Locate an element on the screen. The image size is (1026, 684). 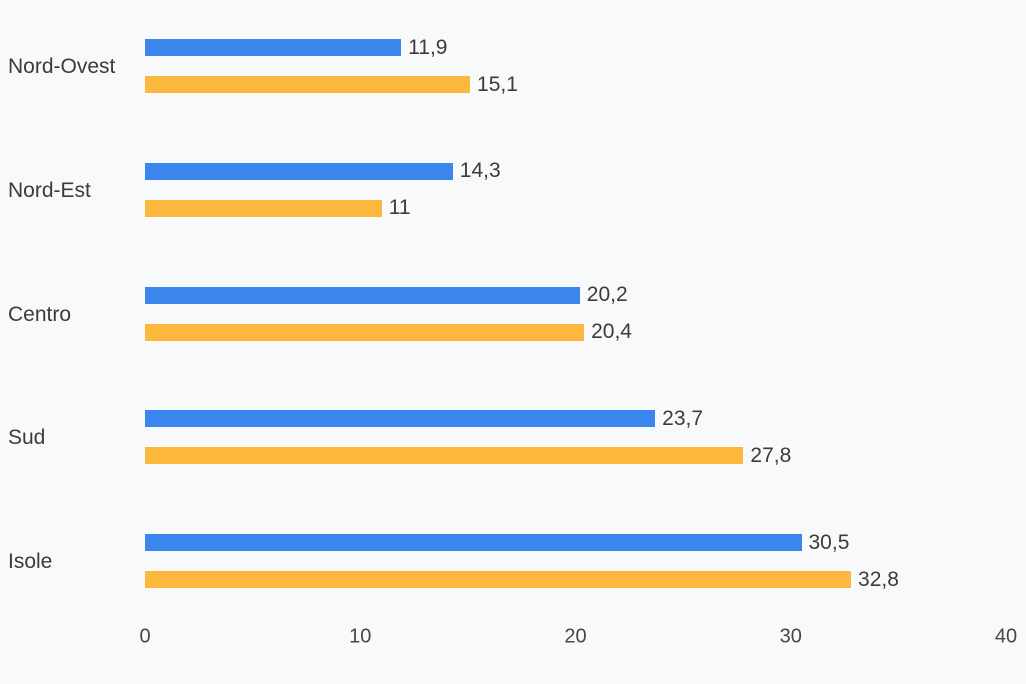
category-label: Nord-Est is located at coordinates (49, 190).